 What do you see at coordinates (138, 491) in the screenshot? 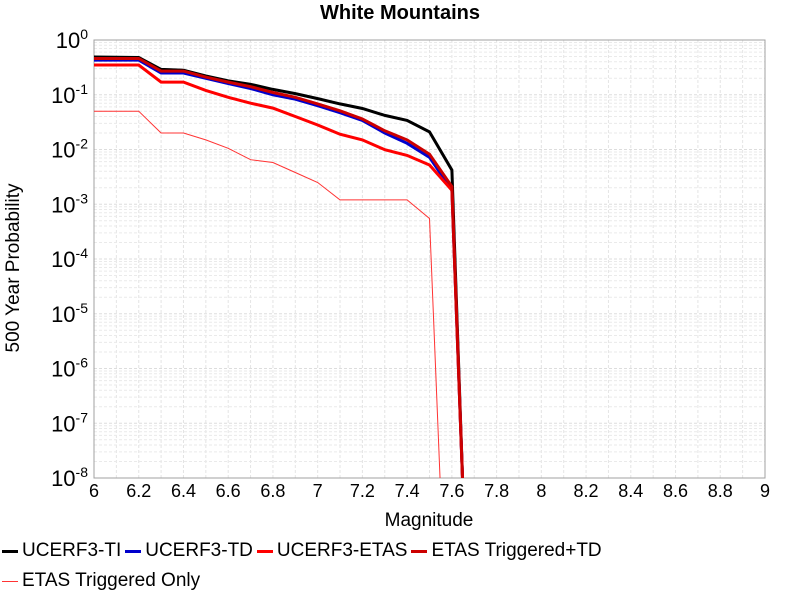
I see `x-tick-label: 6.2` at bounding box center [138, 491].